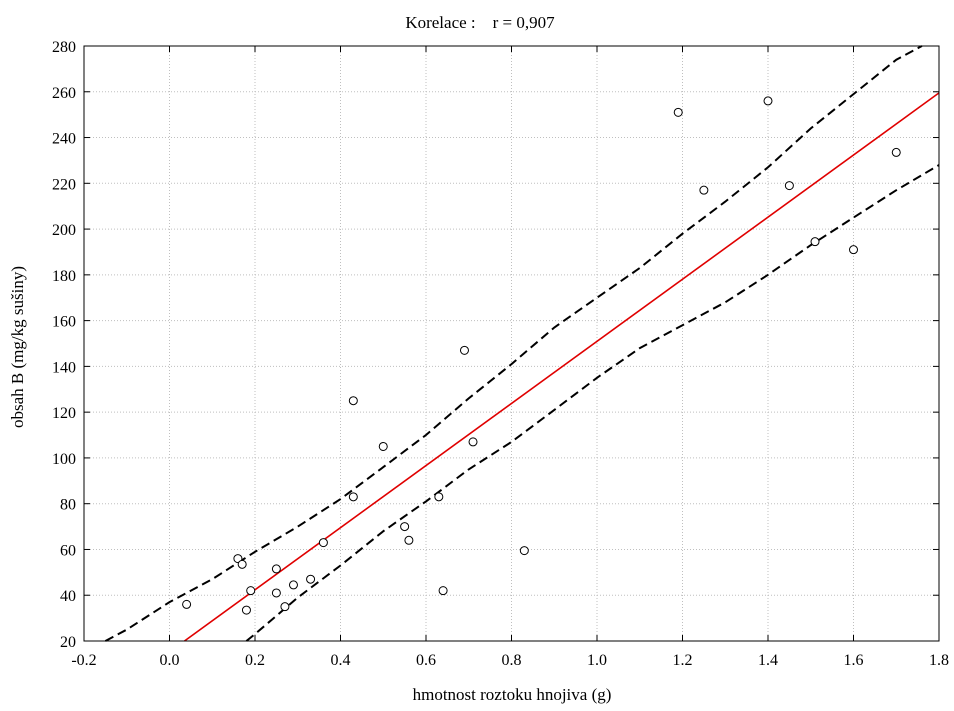 The image size is (954, 711). What do you see at coordinates (64, 322) in the screenshot?
I see `y-tick-label: 160` at bounding box center [64, 322].